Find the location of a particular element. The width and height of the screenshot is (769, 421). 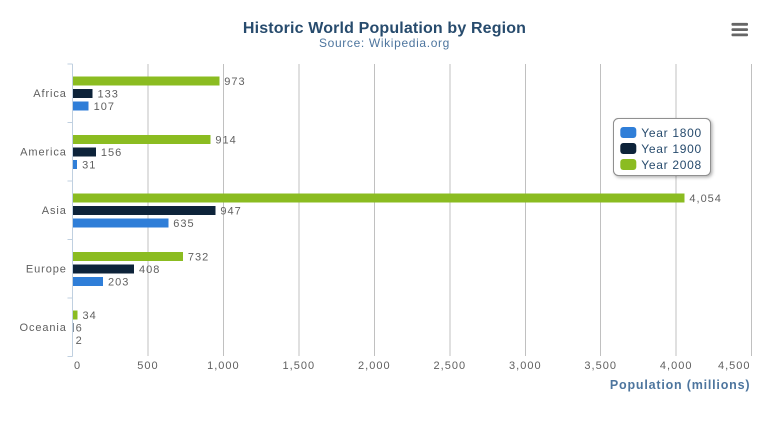

svg-text: 947 is located at coordinates (230, 211).